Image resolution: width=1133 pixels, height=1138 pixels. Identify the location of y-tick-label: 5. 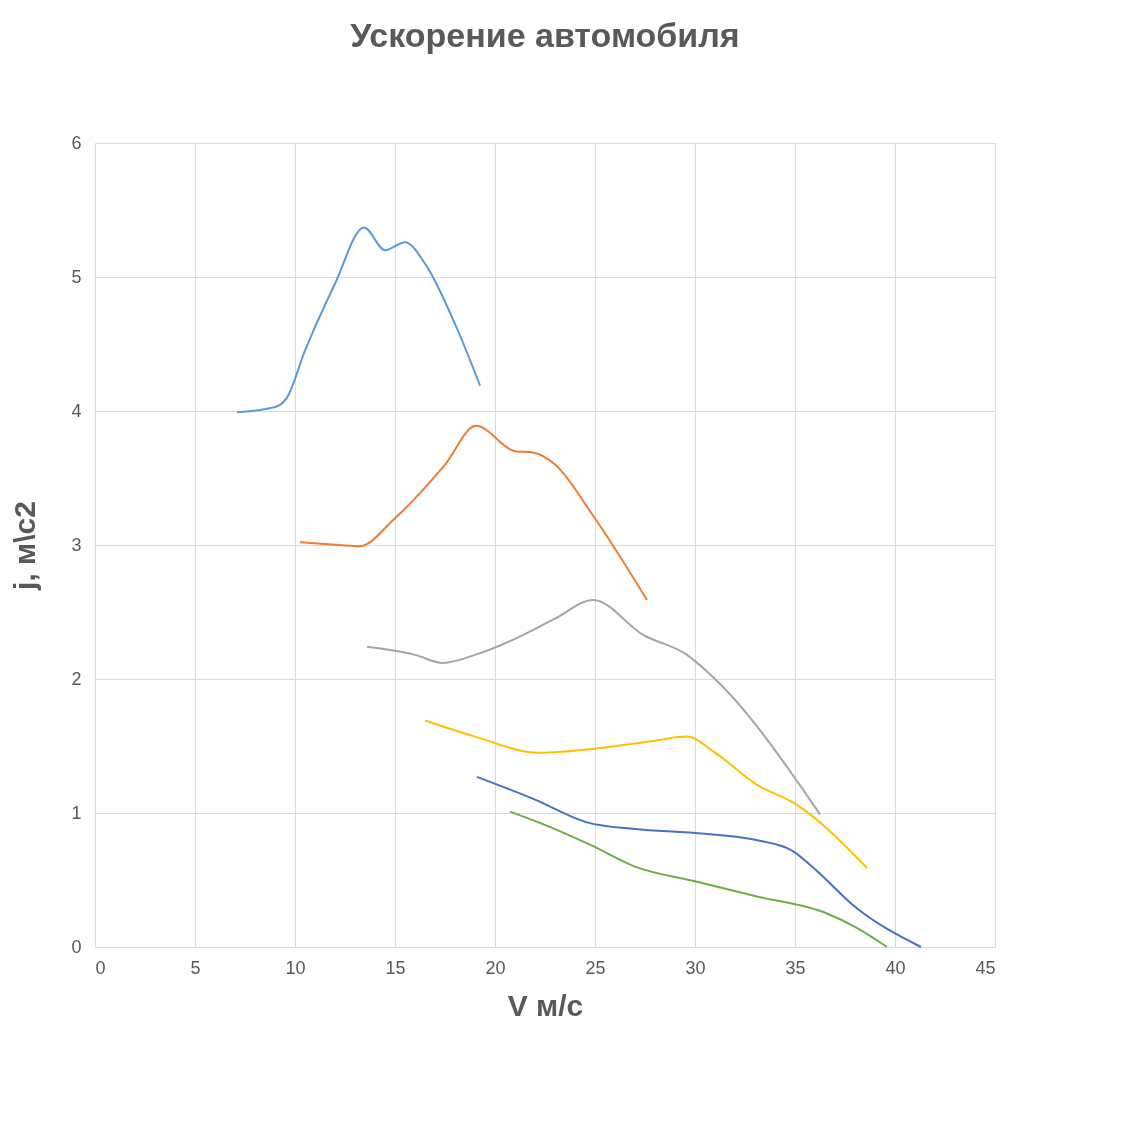
(76, 276).